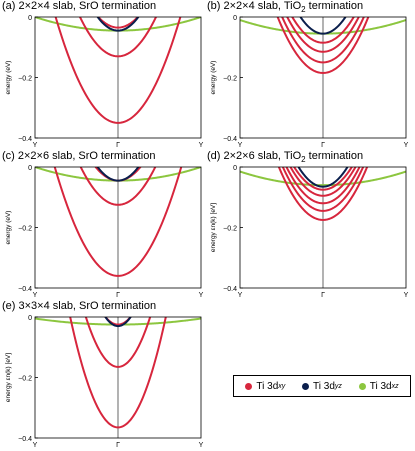 The image size is (415, 451). I want to click on legend-sub: yz, so click(338, 386).